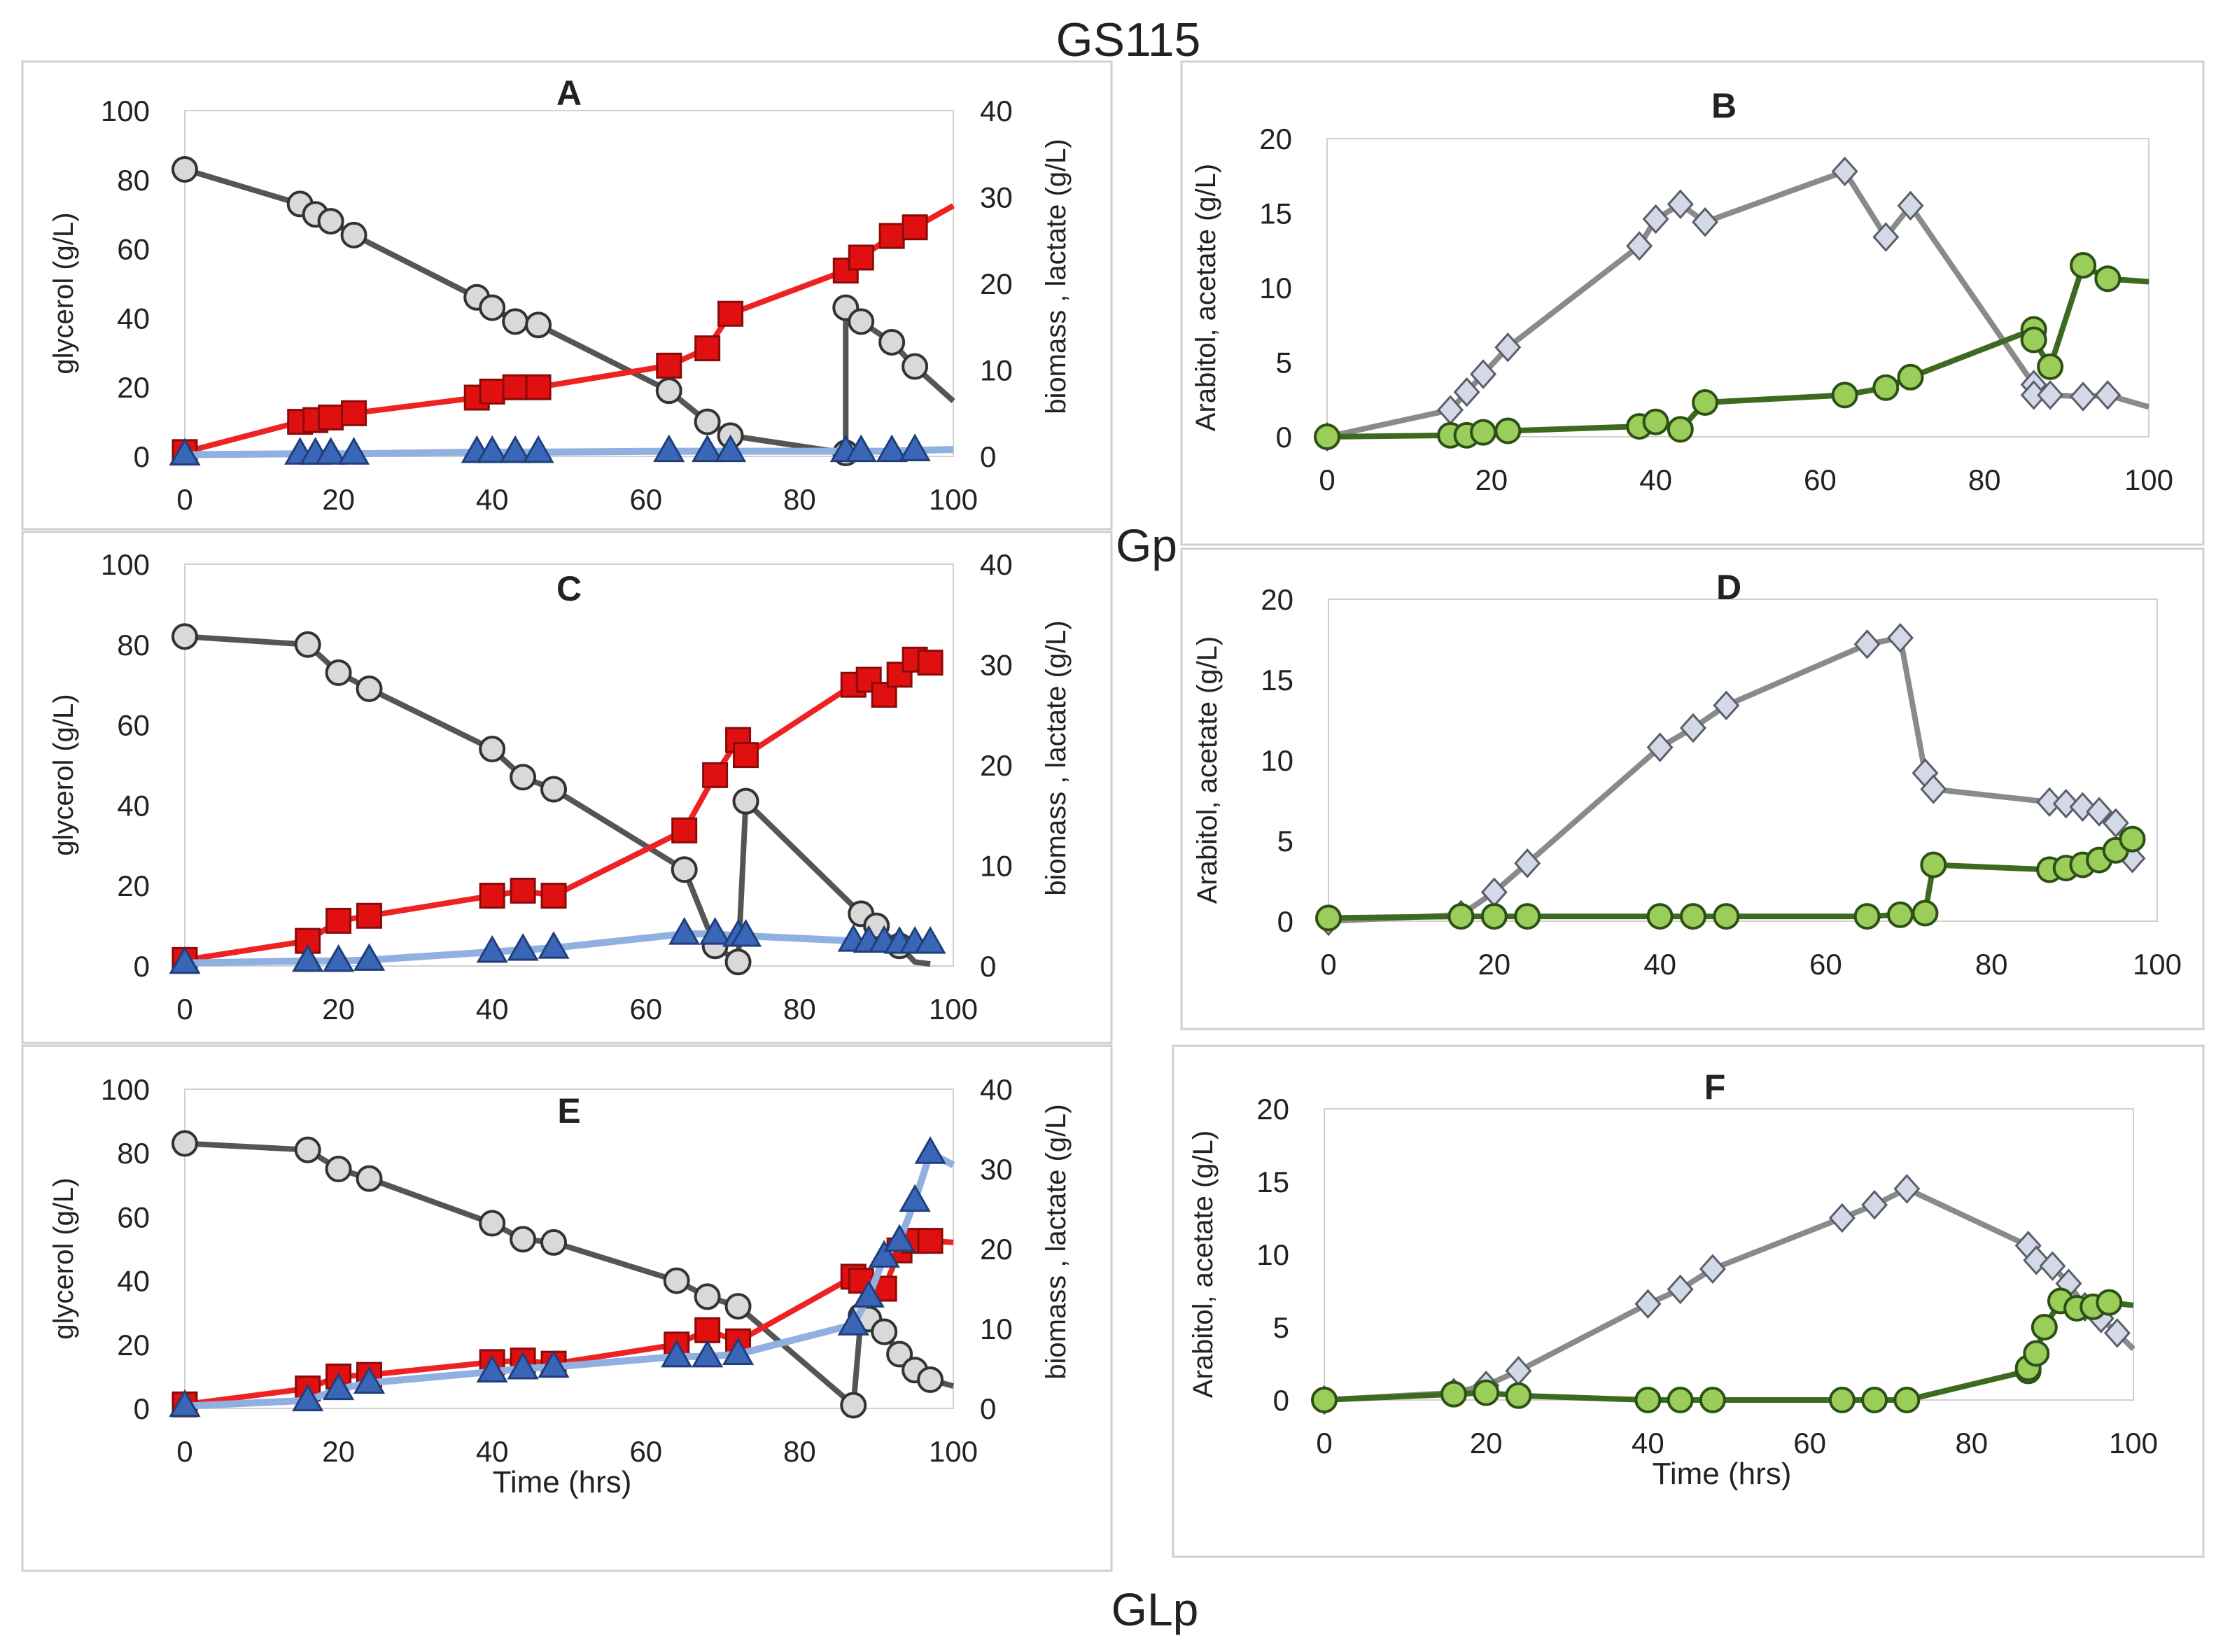 The height and width of the screenshot is (1652, 2223). What do you see at coordinates (1281, 1400) in the screenshot?
I see `y-tick-label: 0` at bounding box center [1281, 1400].